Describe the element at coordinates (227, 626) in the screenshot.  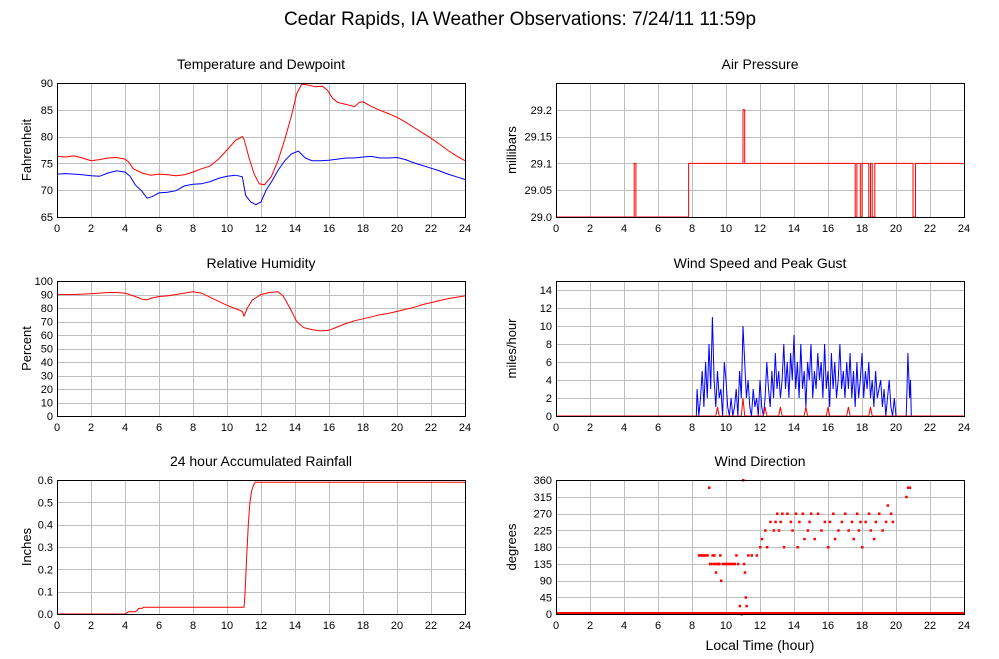
I see `rain-x-tick-label: 10` at that location.